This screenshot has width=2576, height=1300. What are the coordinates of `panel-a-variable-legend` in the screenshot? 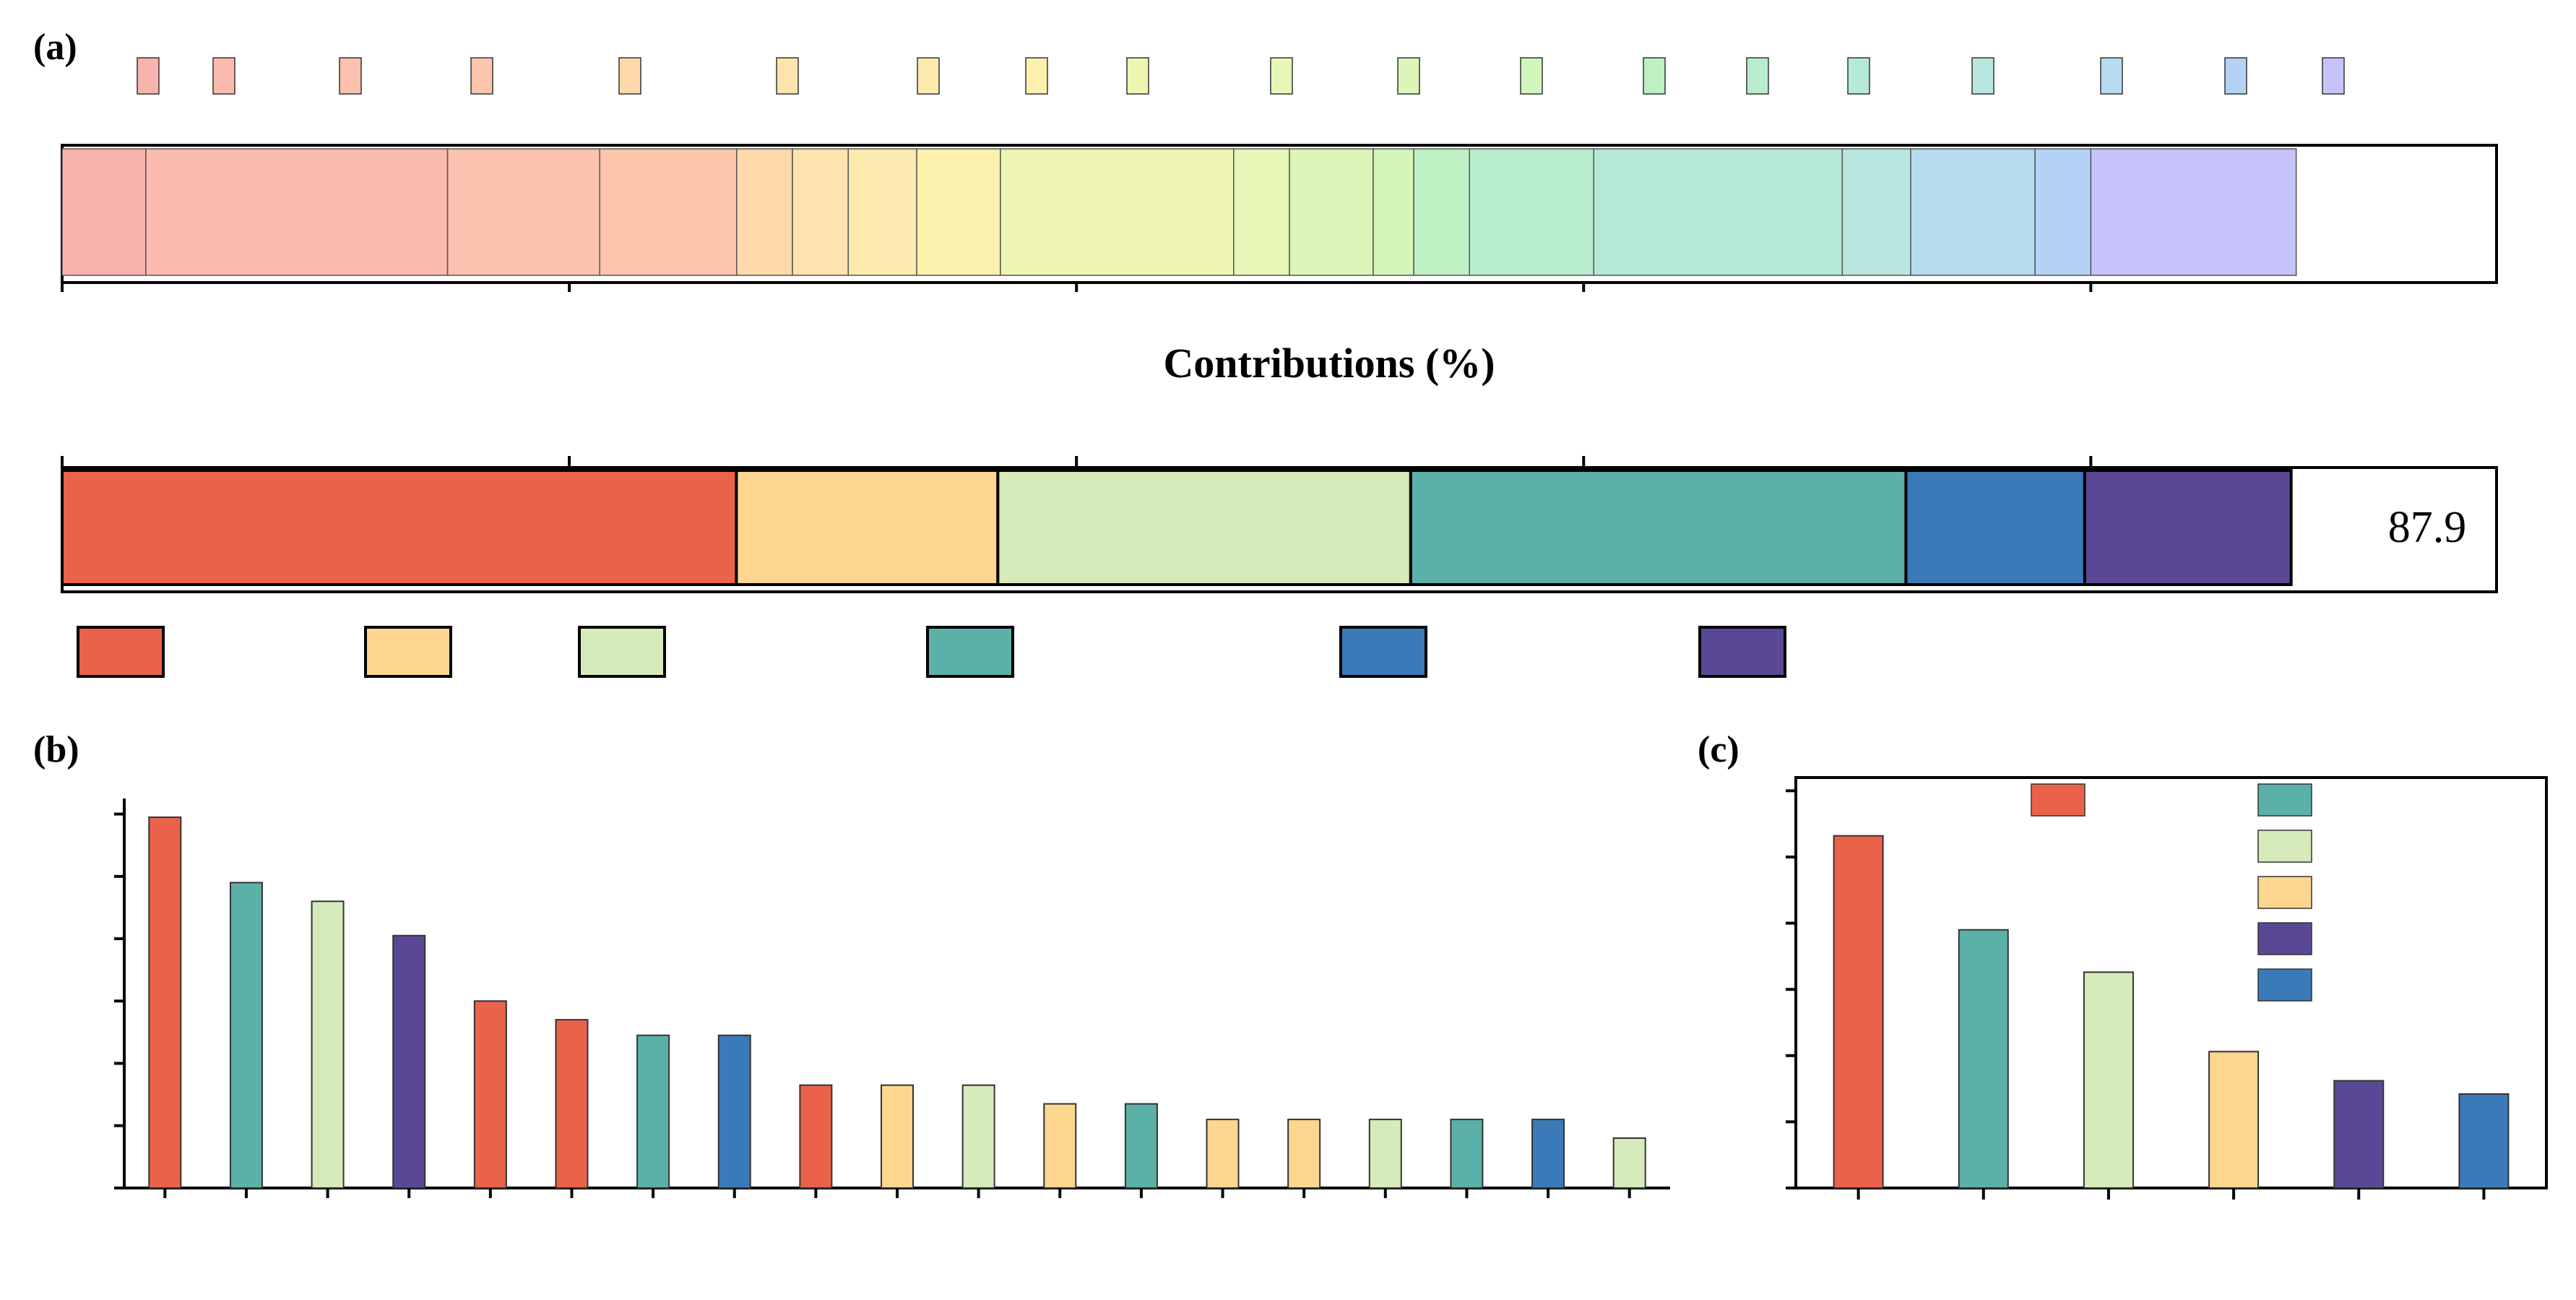 It's located at (1241, 76).